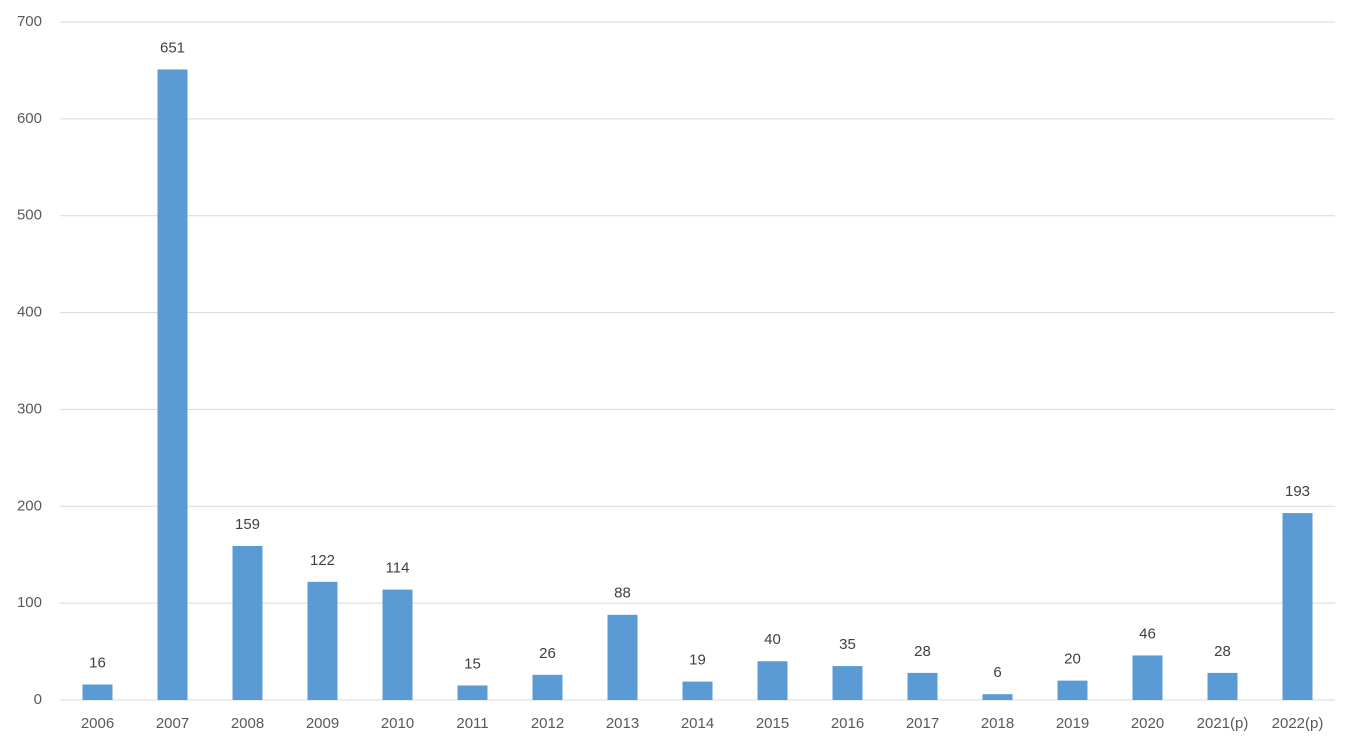 Image resolution: width=1358 pixels, height=748 pixels. What do you see at coordinates (472, 663) in the screenshot?
I see `data-label: 15` at bounding box center [472, 663].